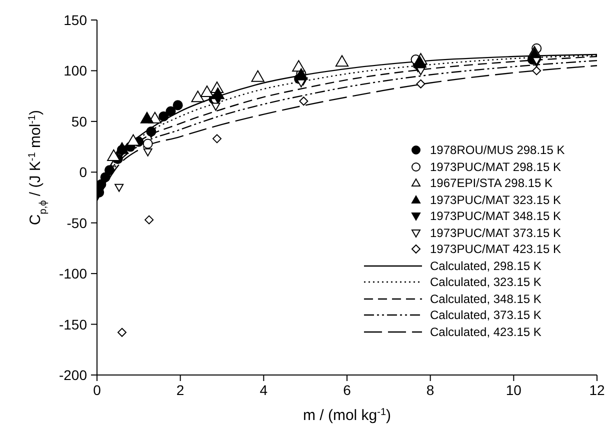  I want to click on x-tick-label: 0, so click(97, 390).